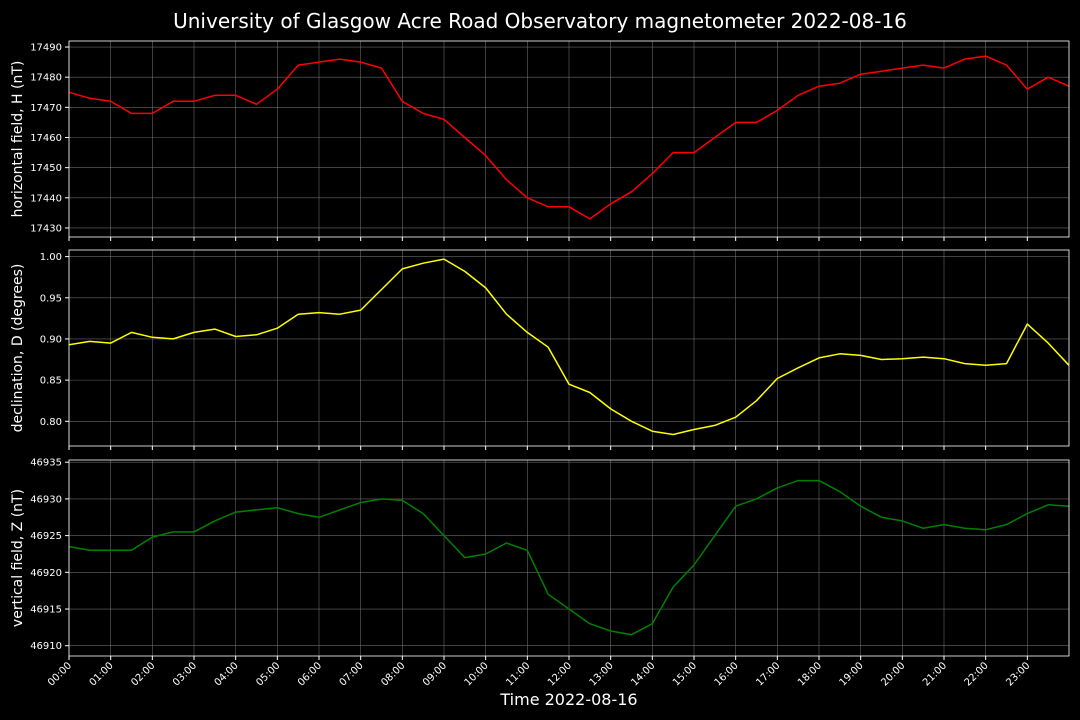 Image resolution: width=1080 pixels, height=720 pixels. Describe the element at coordinates (60, 674) in the screenshot. I see `x-tick-label: 00:00` at that location.